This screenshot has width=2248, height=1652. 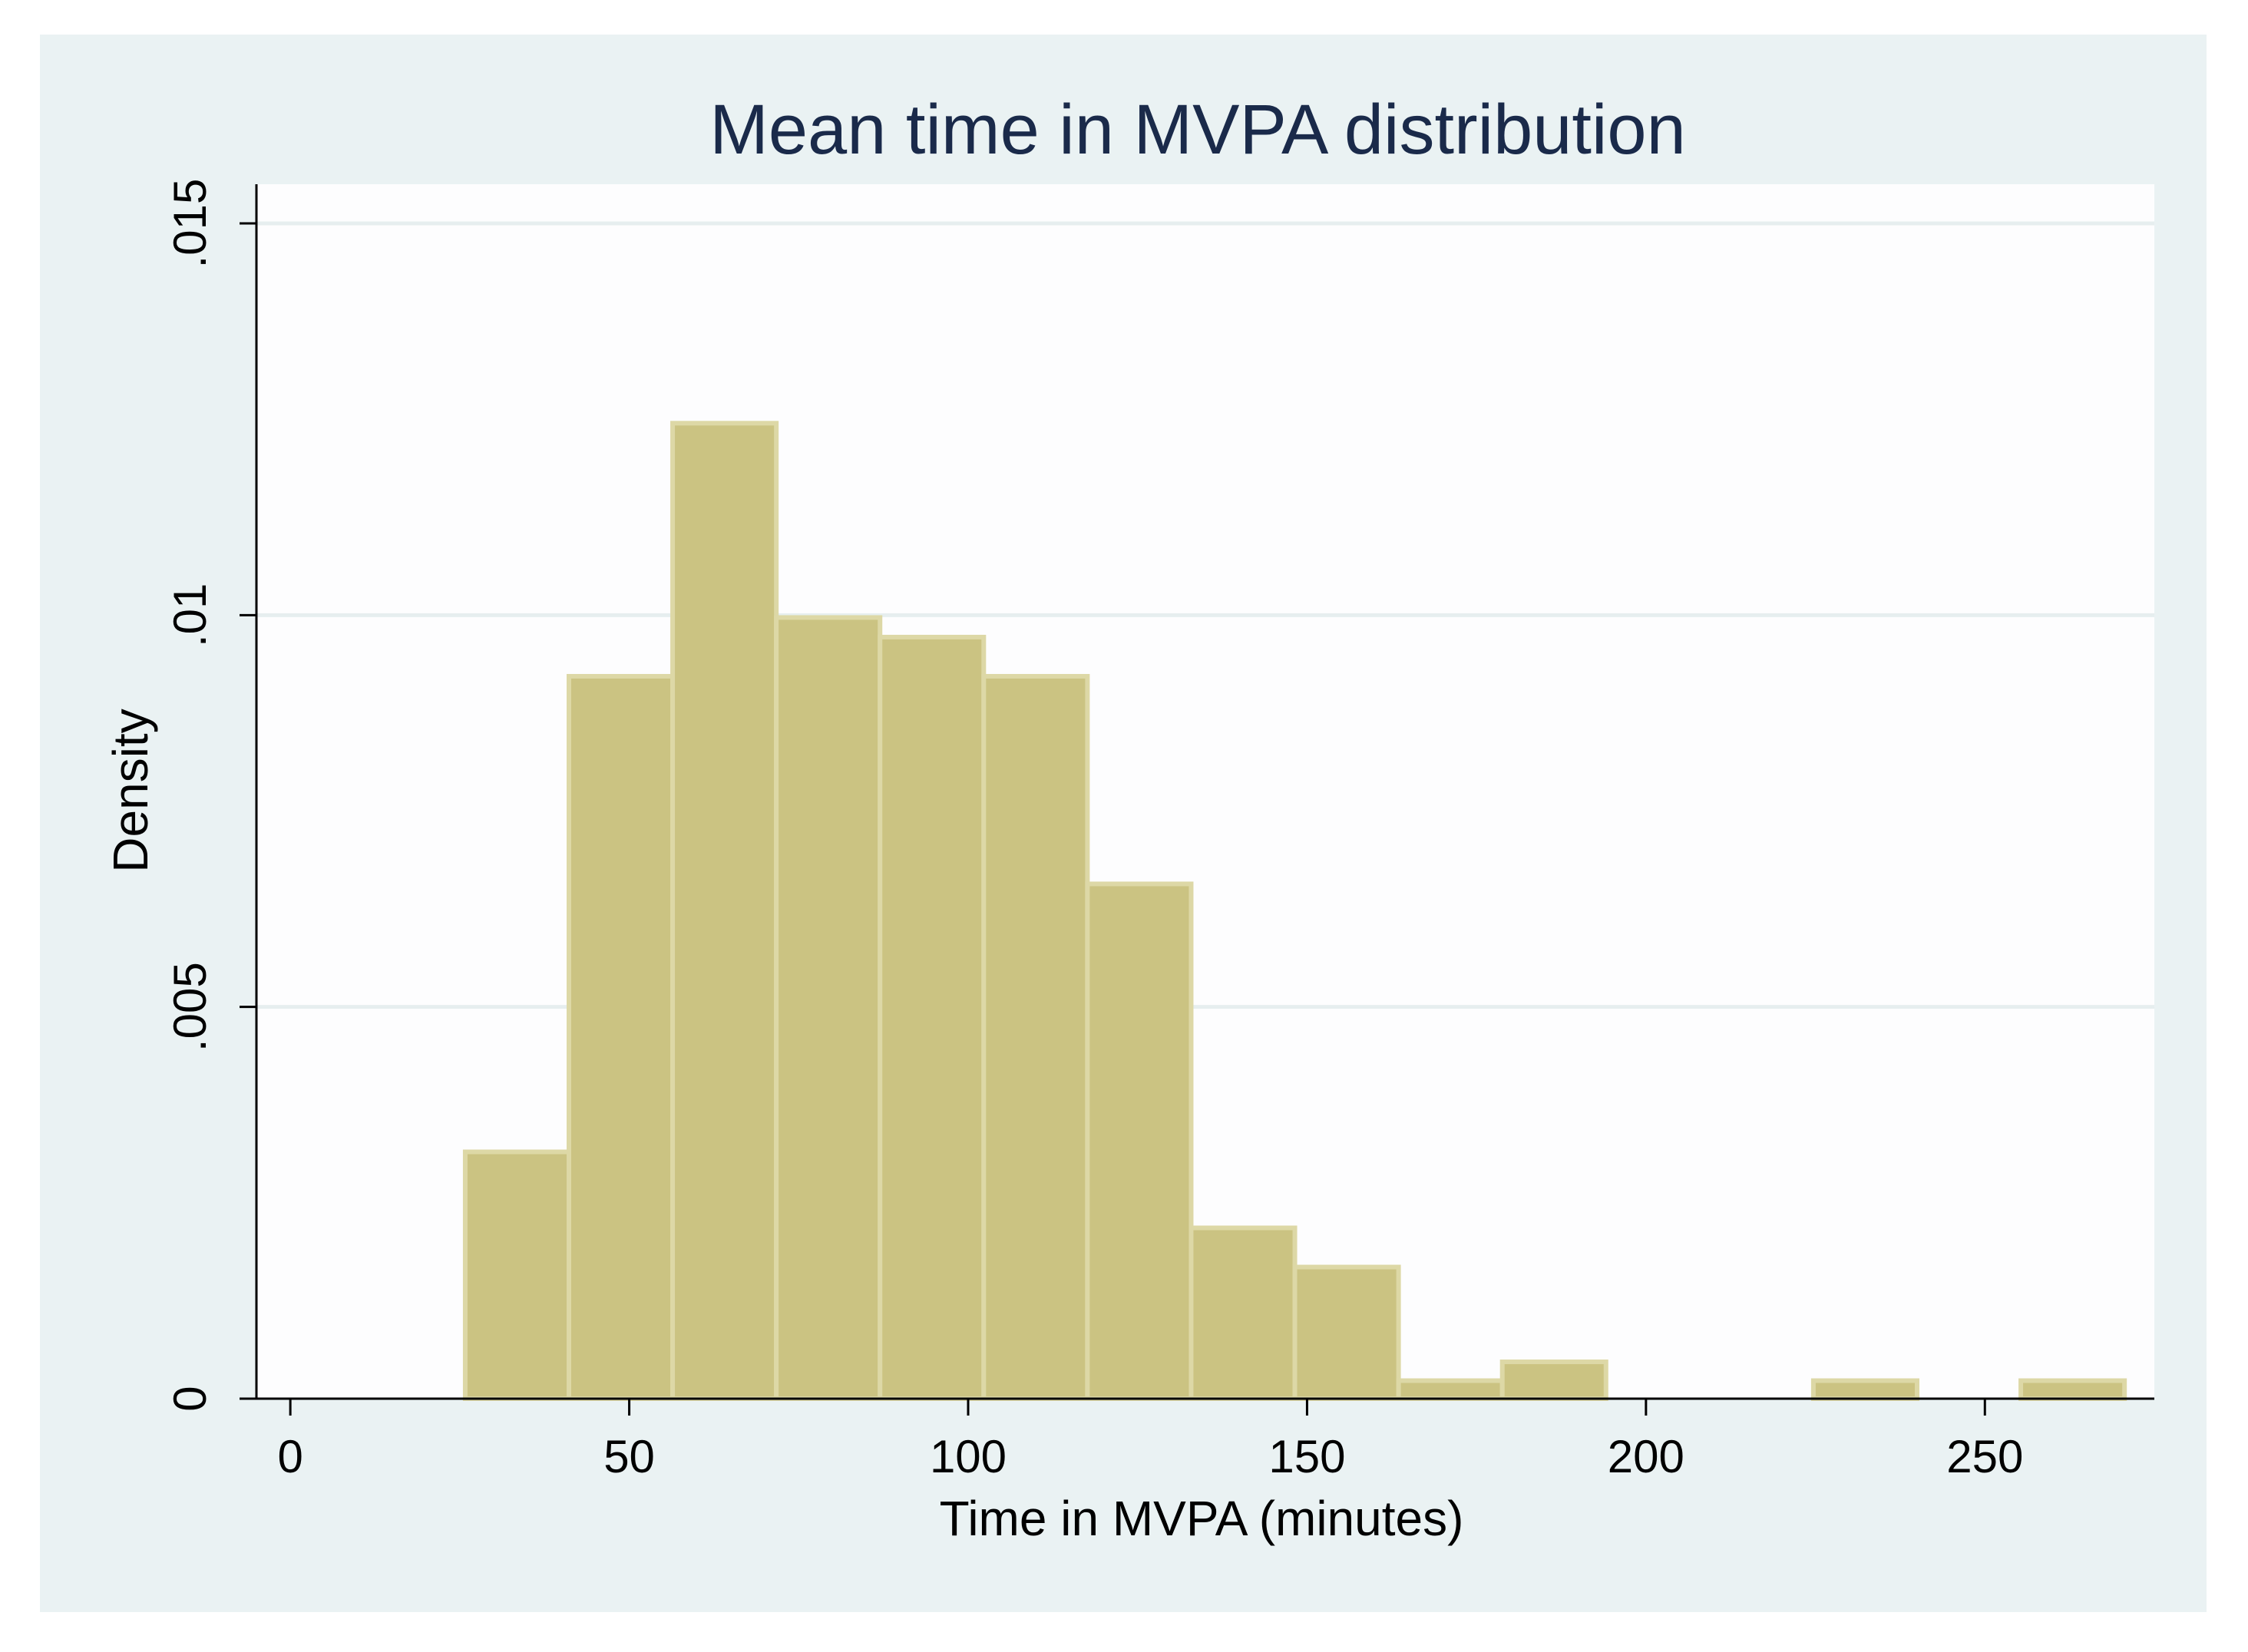 What do you see at coordinates (1197, 130) in the screenshot?
I see `chart-title: Mean time in MVPA distribution` at bounding box center [1197, 130].